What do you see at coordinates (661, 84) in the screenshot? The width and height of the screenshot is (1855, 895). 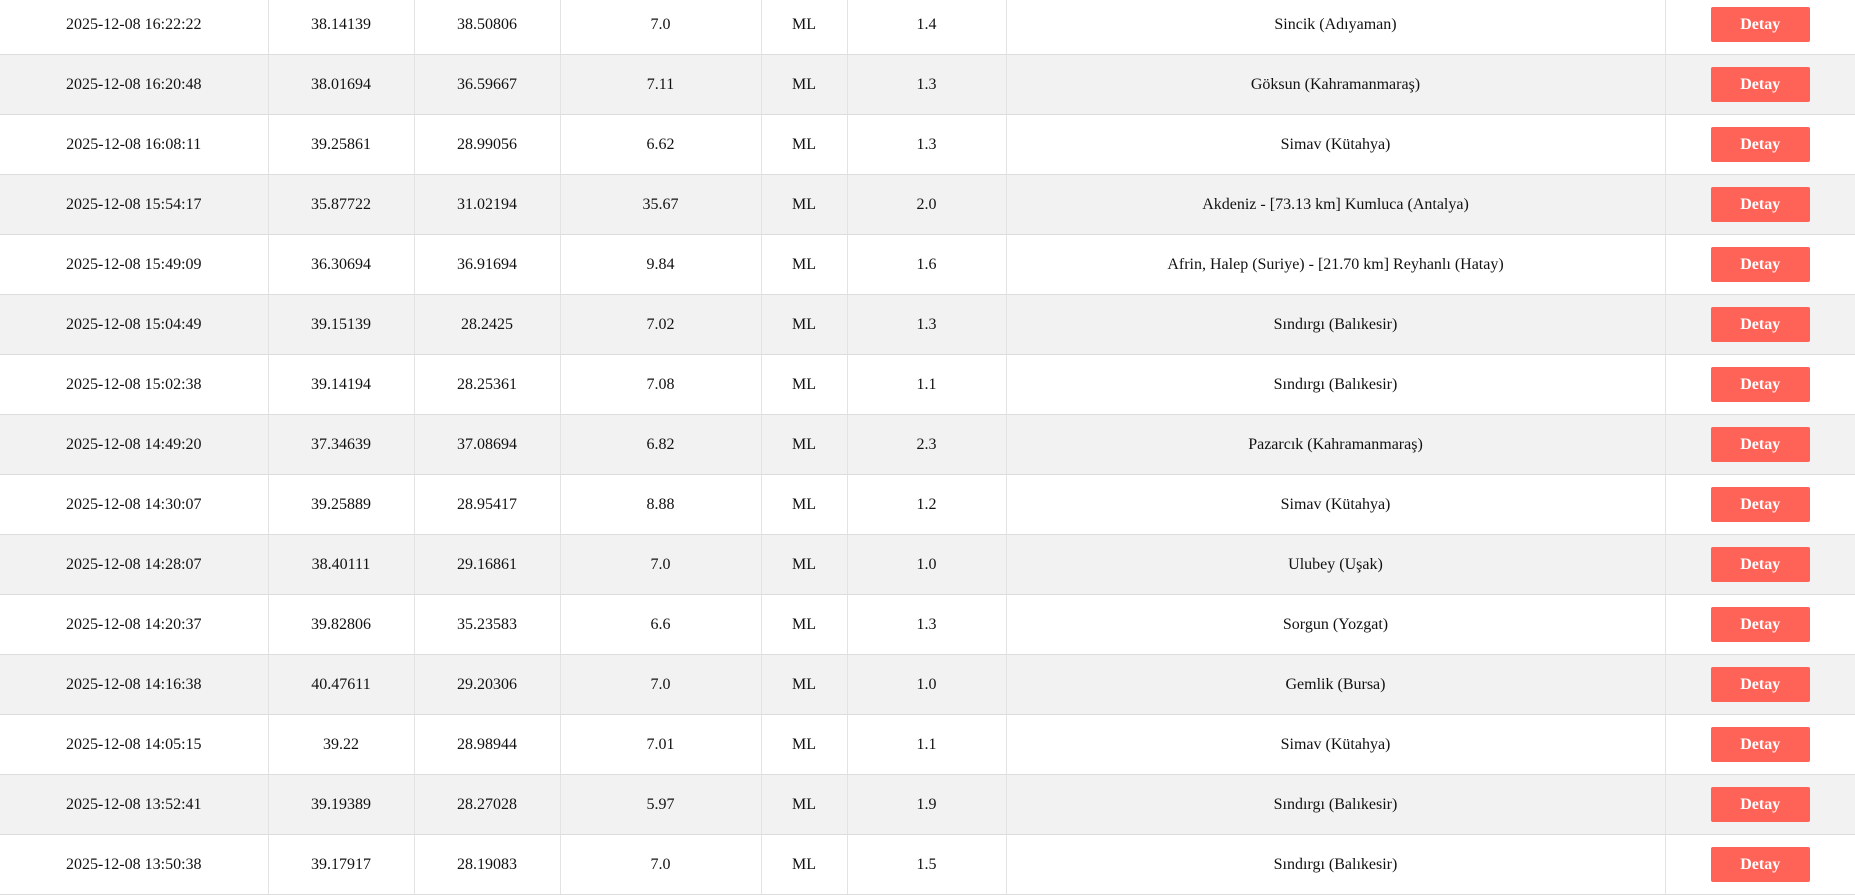 I see `depth-cell: 7.11` at bounding box center [661, 84].